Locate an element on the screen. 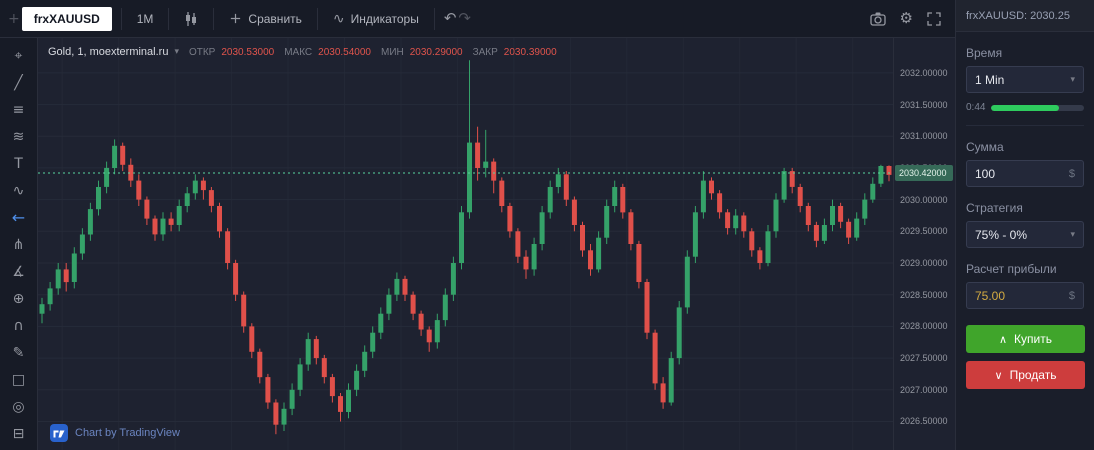  axis-tick: 2030.00000 is located at coordinates (924, 199).